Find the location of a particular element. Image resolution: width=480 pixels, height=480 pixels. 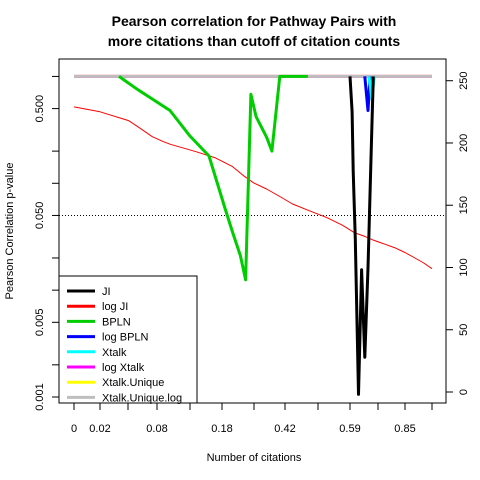

x-axis-label: Number of citations is located at coordinates (254, 458).